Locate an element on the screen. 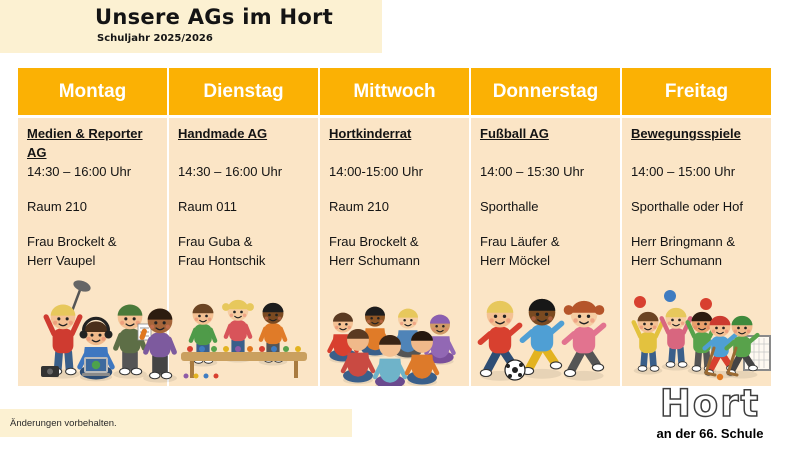  day-header-freitag: Freitag is located at coordinates (696, 91).